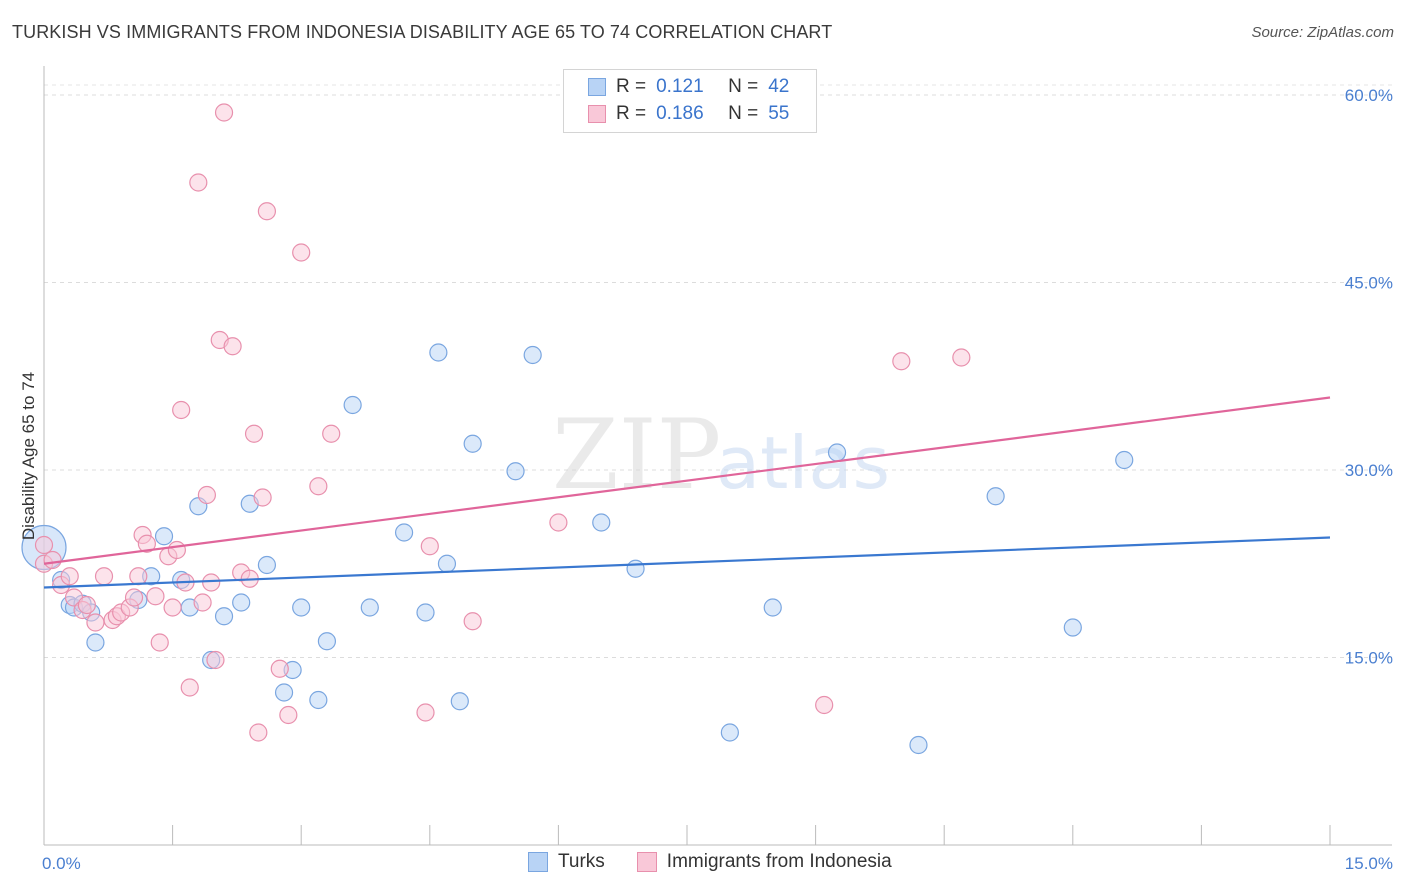 Image resolution: width=1406 pixels, height=892 pixels. What do you see at coordinates (538, 862) in the screenshot?
I see `series-swatch-turks` at bounding box center [538, 862].